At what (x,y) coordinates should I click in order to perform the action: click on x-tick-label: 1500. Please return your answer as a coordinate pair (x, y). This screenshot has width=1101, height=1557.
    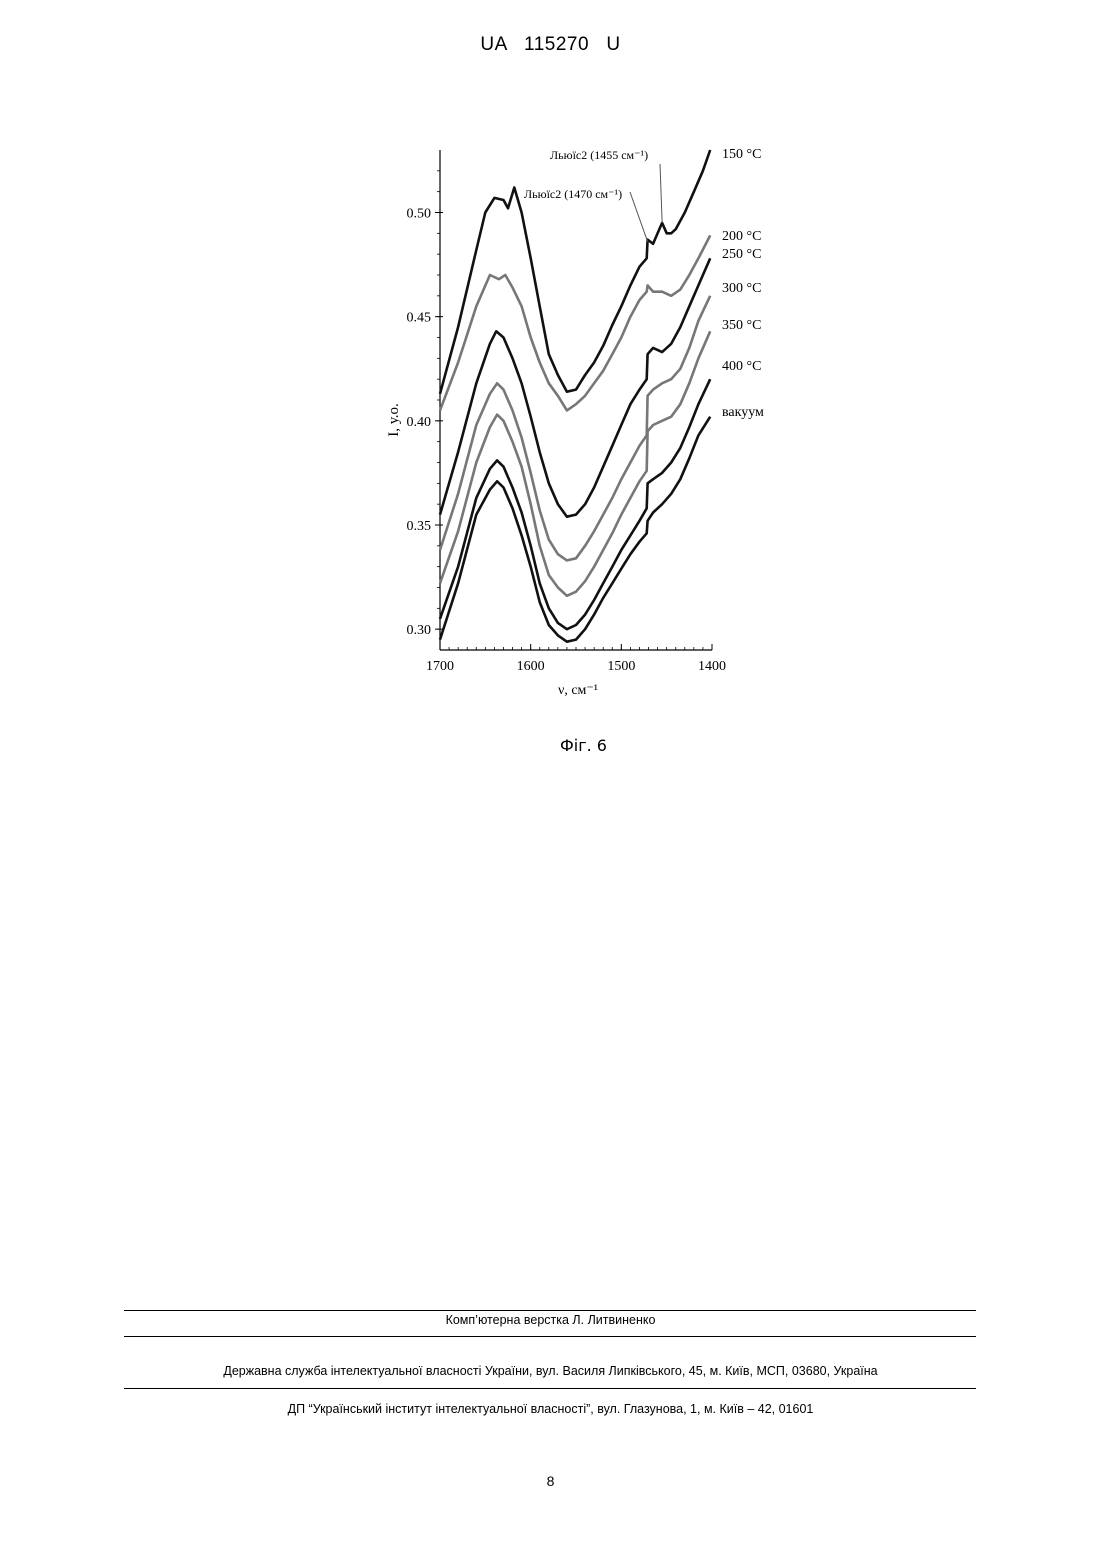
    Looking at the image, I should click on (621, 666).